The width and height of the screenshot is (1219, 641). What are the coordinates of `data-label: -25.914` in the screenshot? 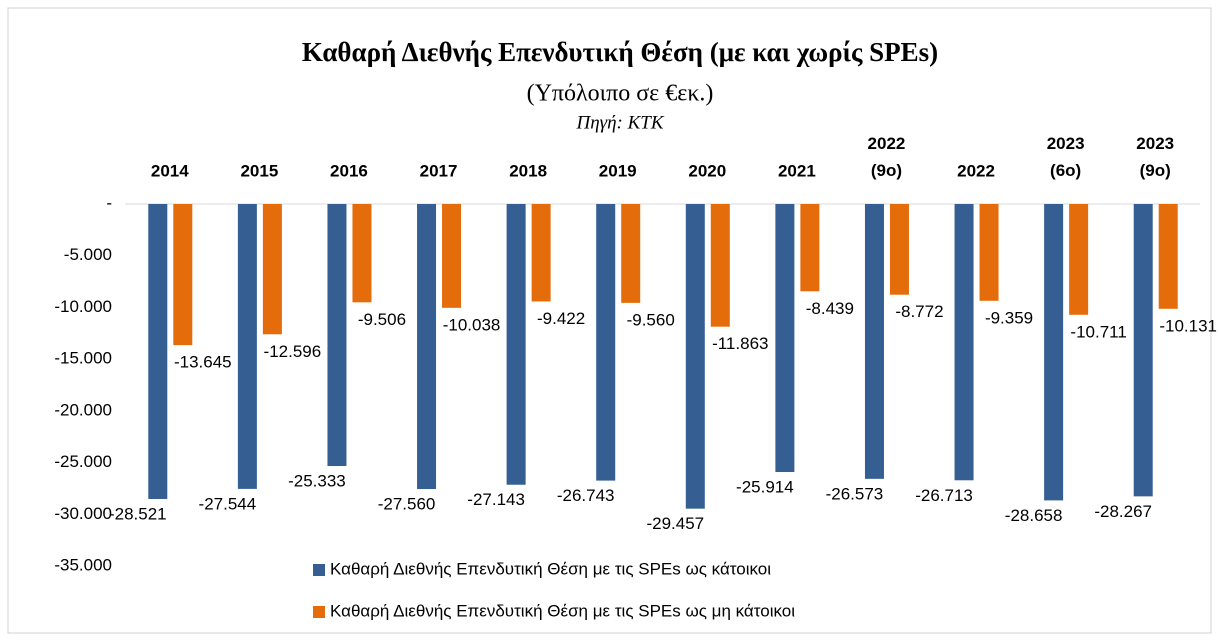 It's located at (765, 487).